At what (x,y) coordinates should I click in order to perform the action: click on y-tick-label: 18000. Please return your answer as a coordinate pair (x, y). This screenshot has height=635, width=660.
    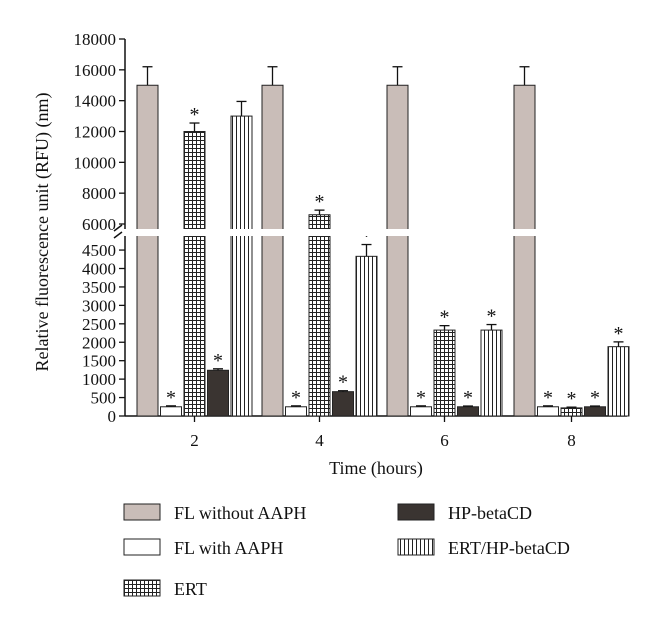
    Looking at the image, I should click on (95, 39).